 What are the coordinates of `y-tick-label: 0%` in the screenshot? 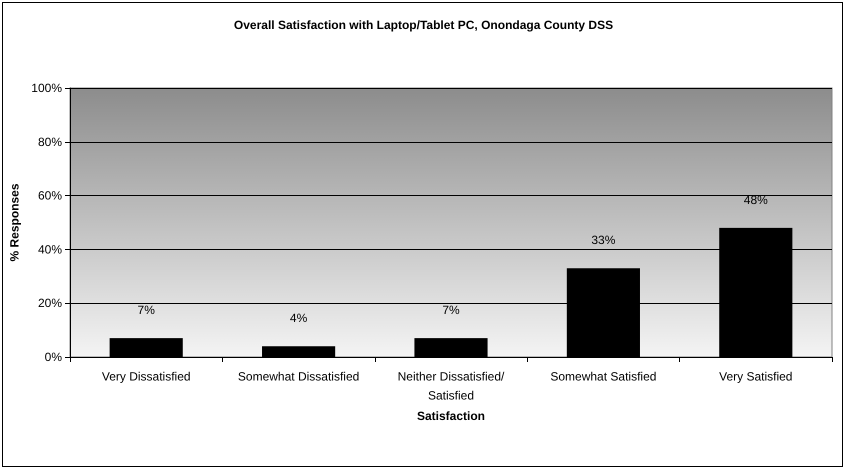 It's located at (53, 357).